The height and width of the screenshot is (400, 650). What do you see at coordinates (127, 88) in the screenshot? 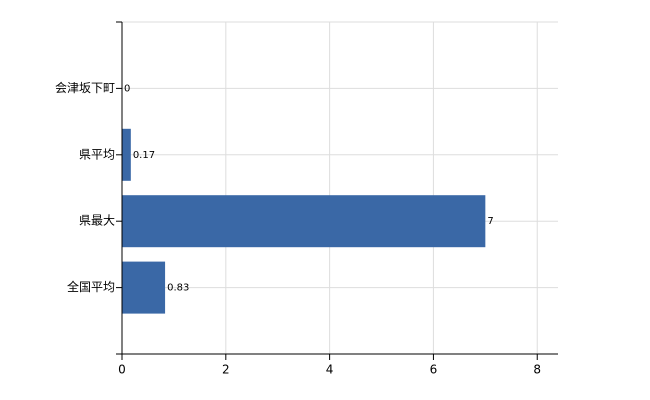
I see `value-label: 0` at bounding box center [127, 88].